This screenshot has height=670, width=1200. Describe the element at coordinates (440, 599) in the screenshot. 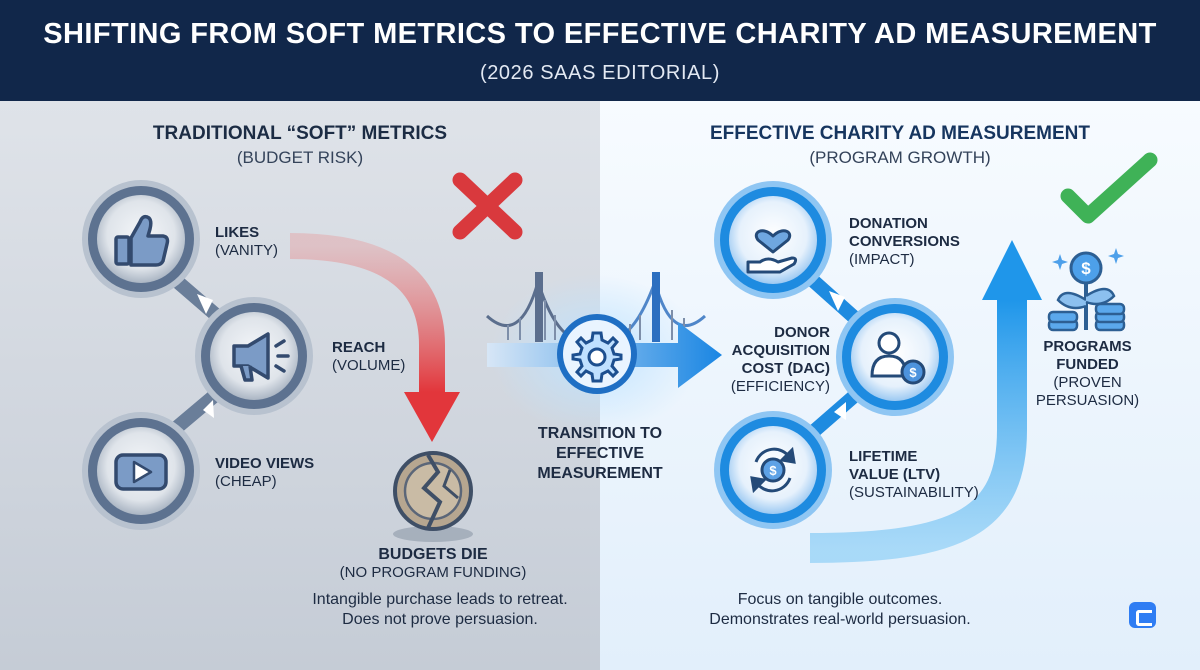

I see `soft-caption-line1: Intangible purchase leads to retreat.` at that location.